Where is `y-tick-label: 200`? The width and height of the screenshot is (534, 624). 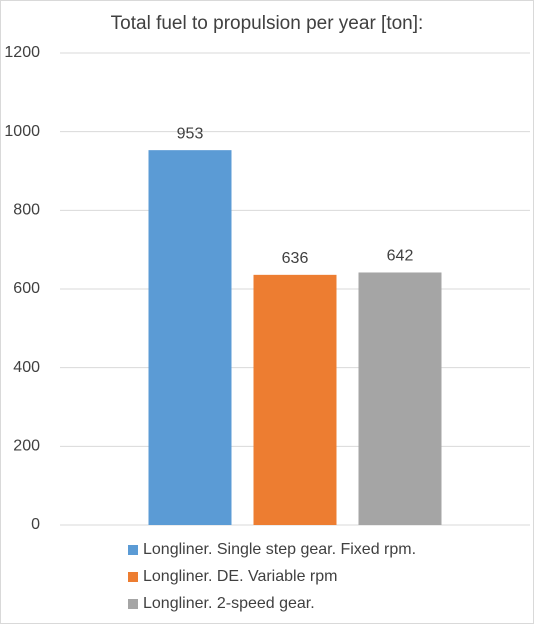 y-tick-label: 200 is located at coordinates (26, 446).